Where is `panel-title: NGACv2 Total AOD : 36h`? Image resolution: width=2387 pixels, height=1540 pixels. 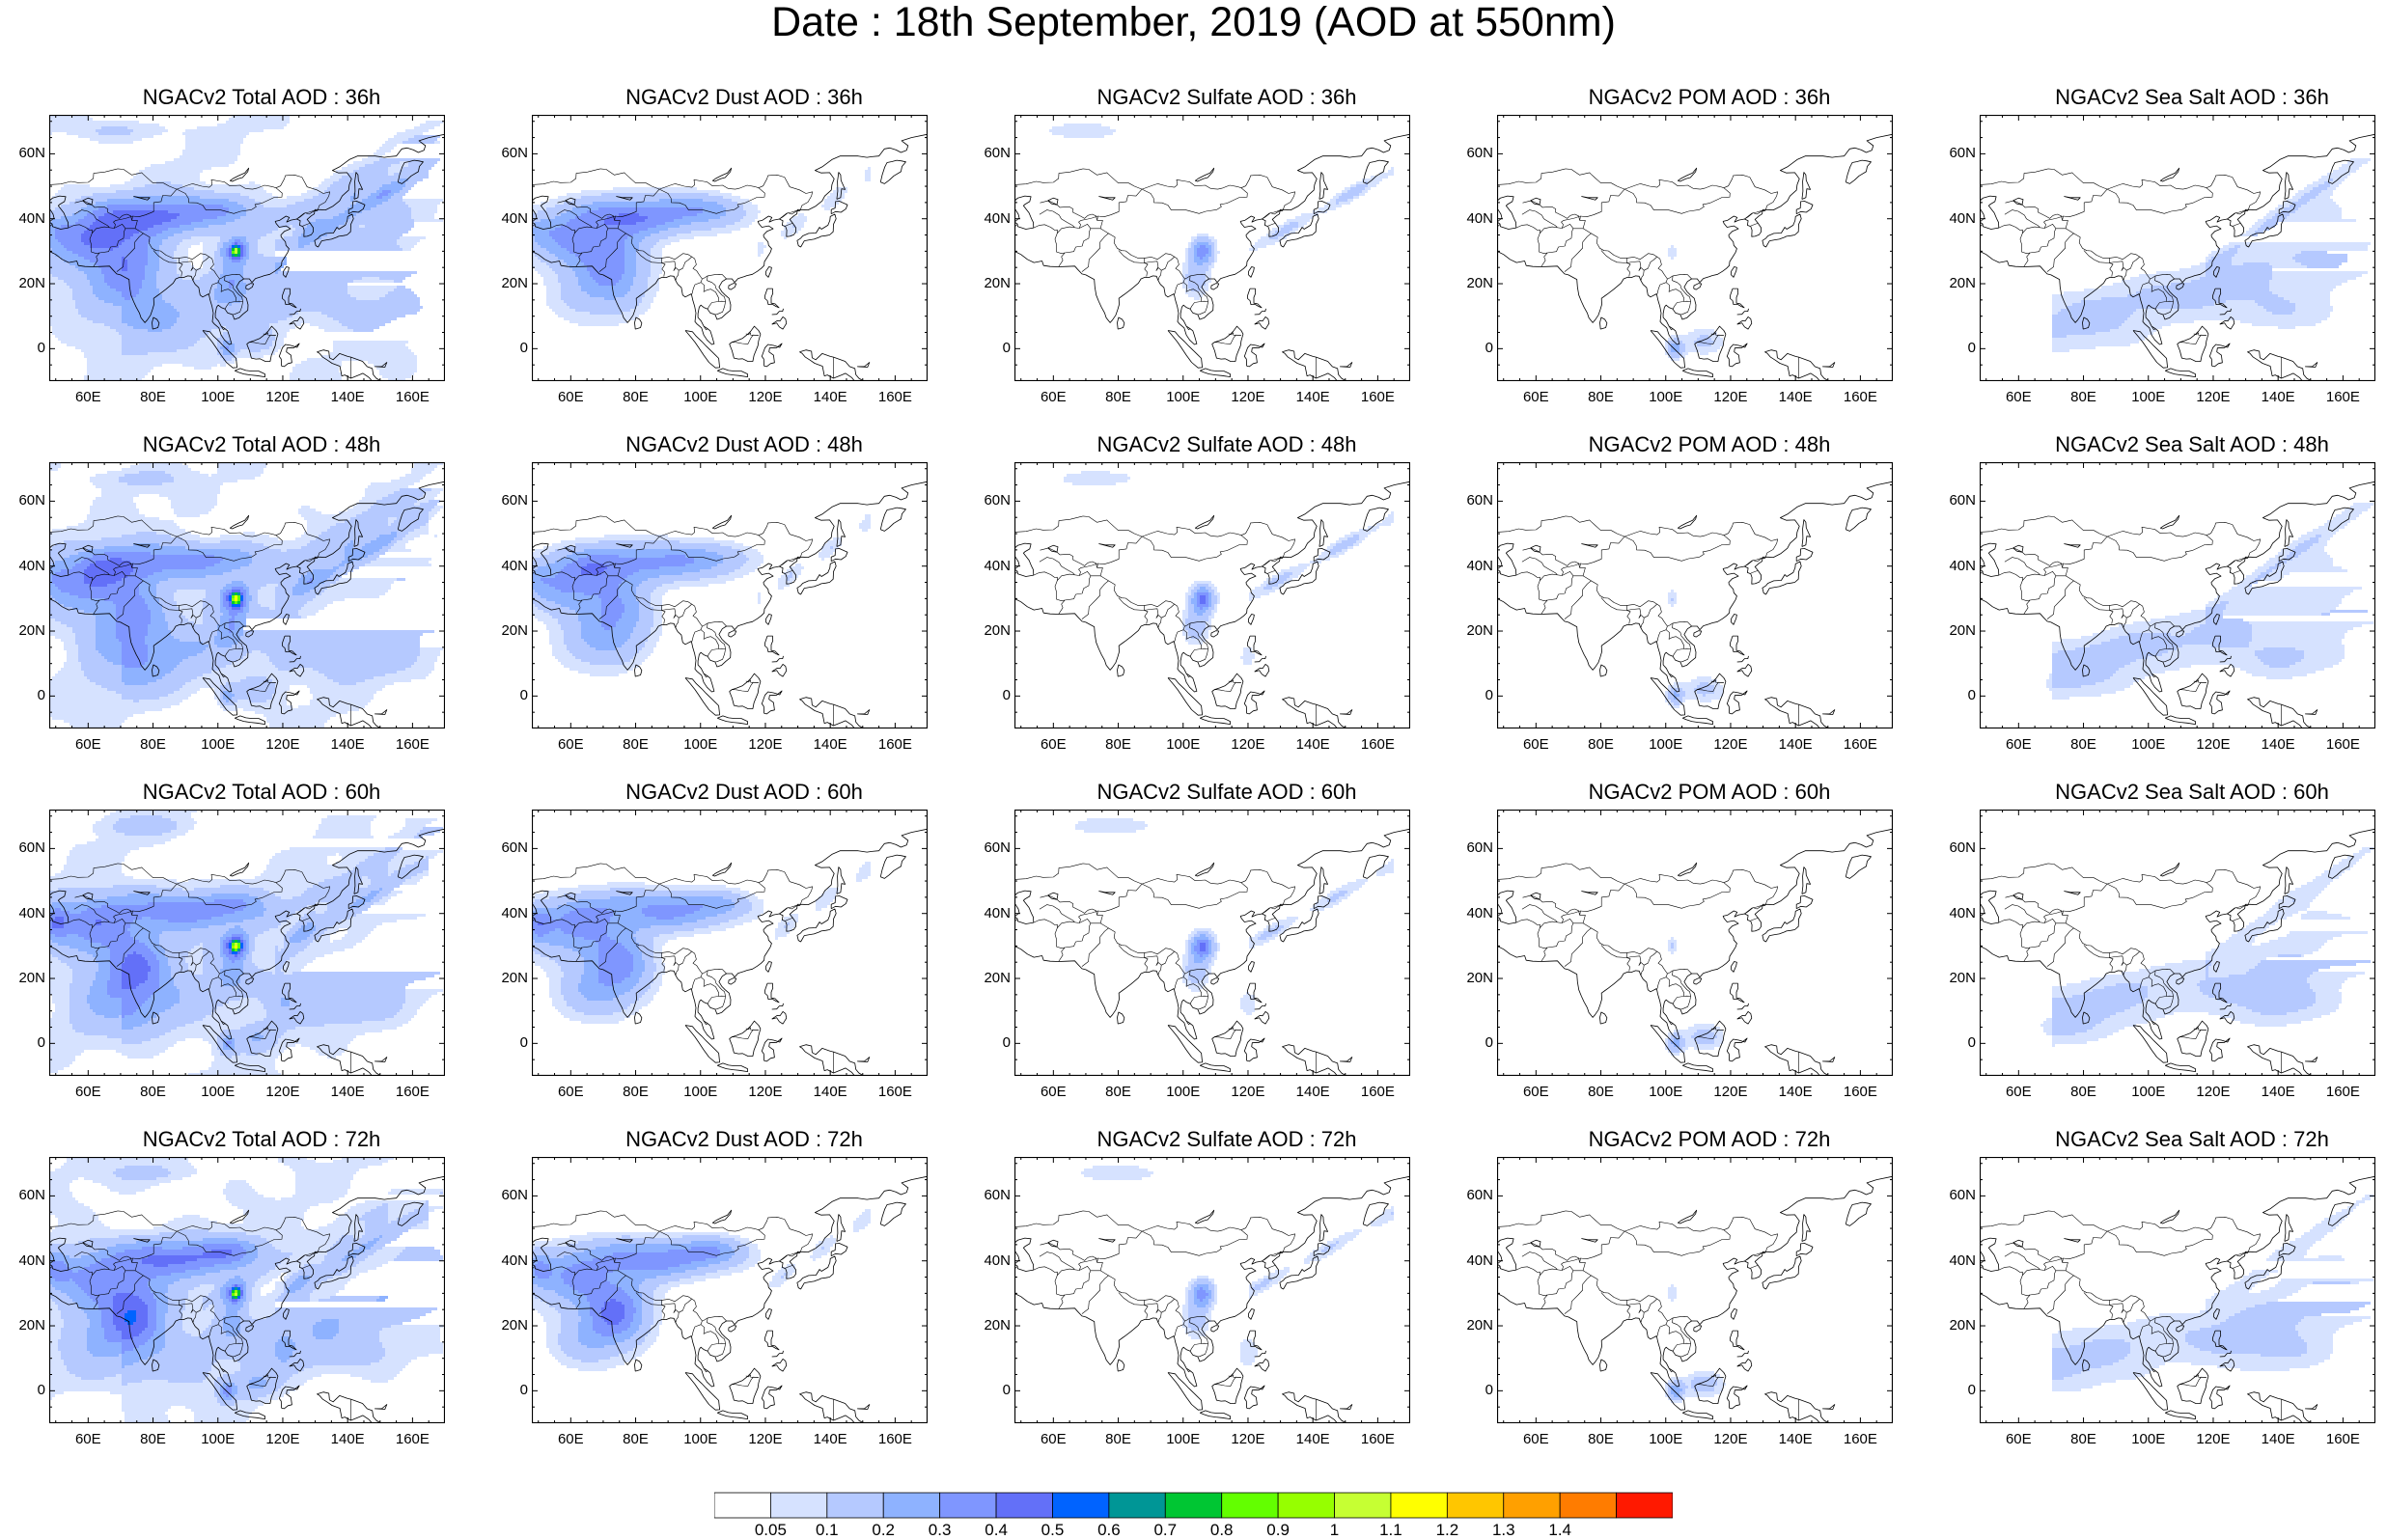 panel-title: NGACv2 Total AOD : 36h is located at coordinates (261, 97).